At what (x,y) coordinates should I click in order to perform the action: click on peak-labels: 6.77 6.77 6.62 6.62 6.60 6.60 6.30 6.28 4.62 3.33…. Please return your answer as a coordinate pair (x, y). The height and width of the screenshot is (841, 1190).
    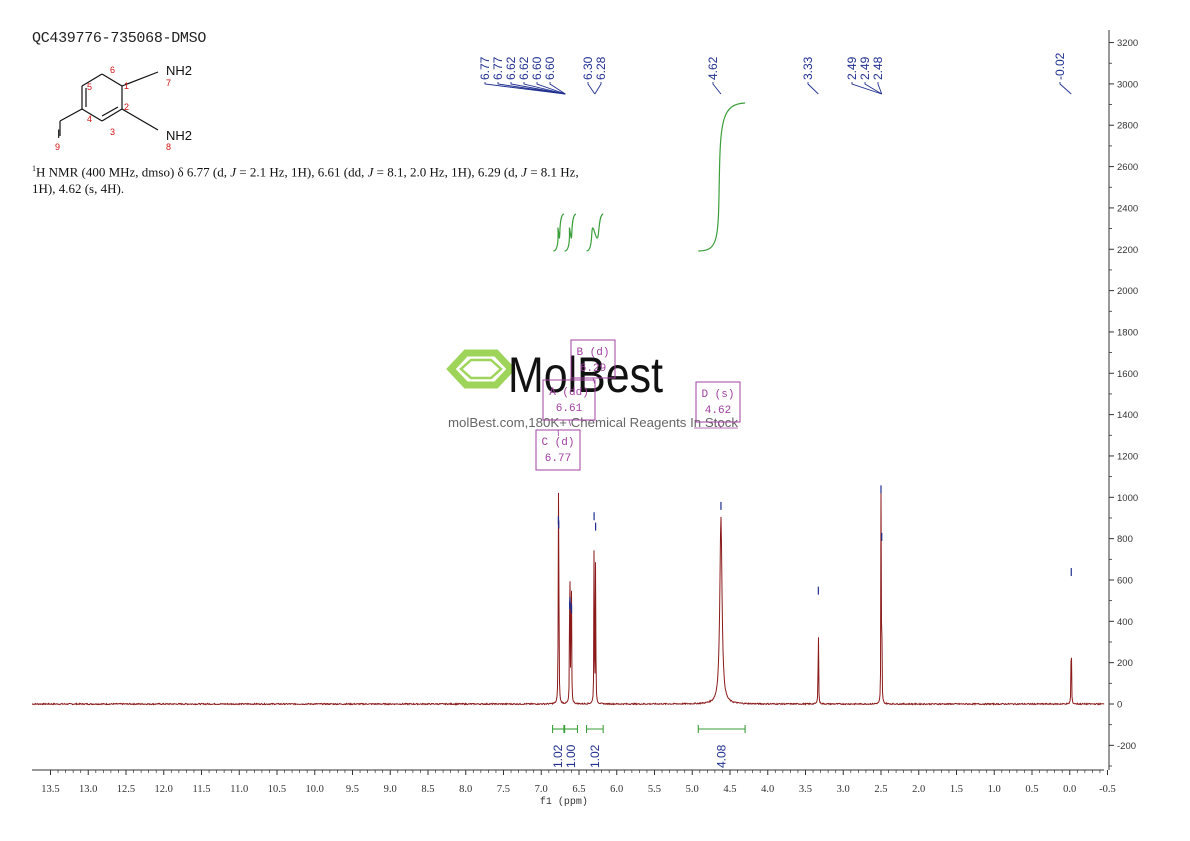
    Looking at the image, I should click on (775, 73).